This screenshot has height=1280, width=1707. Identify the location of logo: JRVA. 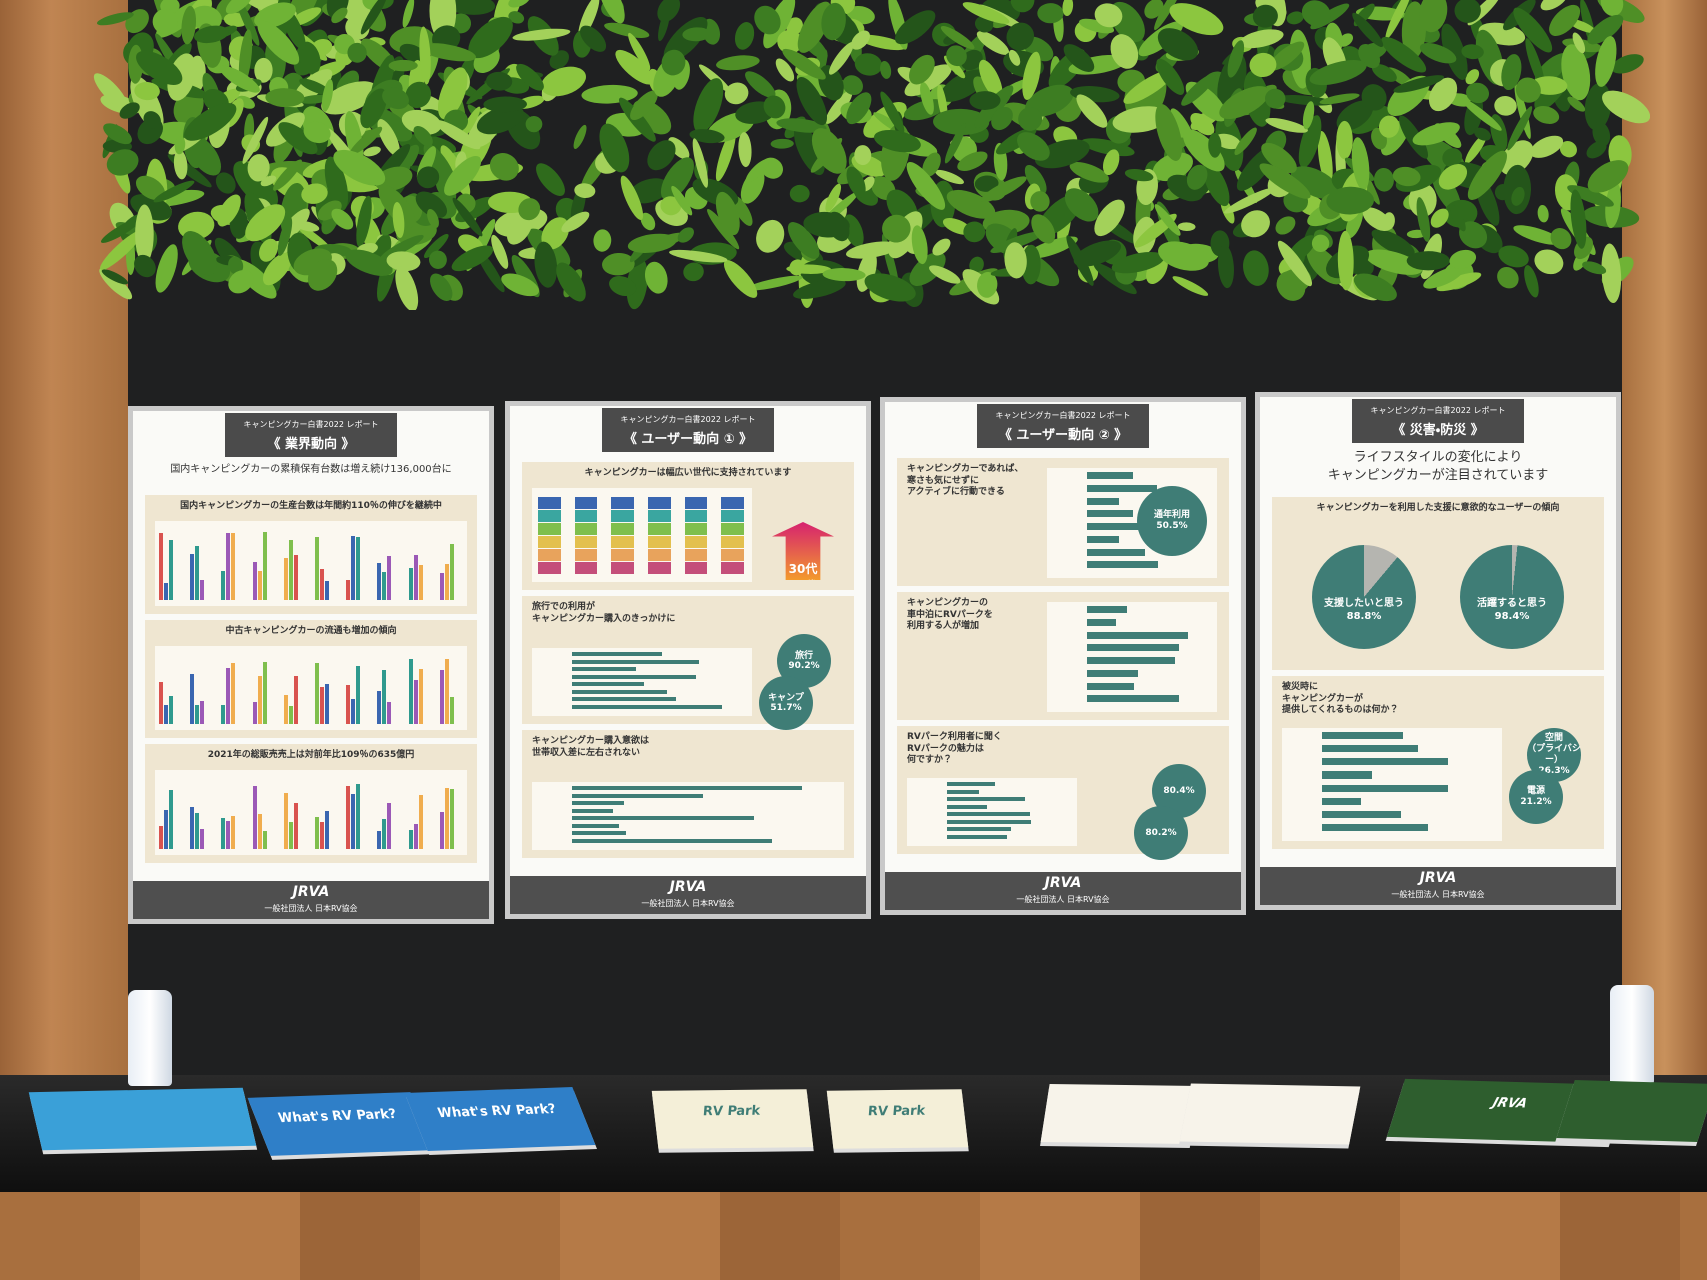
(311, 892).